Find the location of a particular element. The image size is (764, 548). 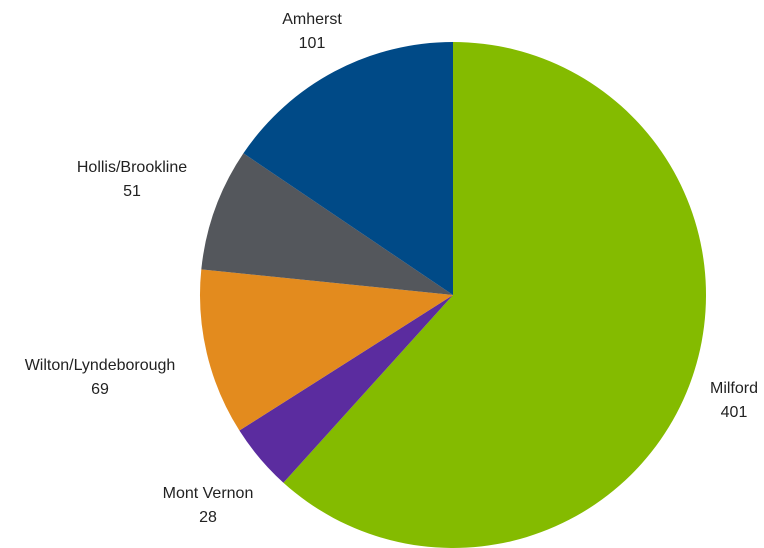

slice-label-hollis-brookline: Hollis/Brookline is located at coordinates (132, 167).